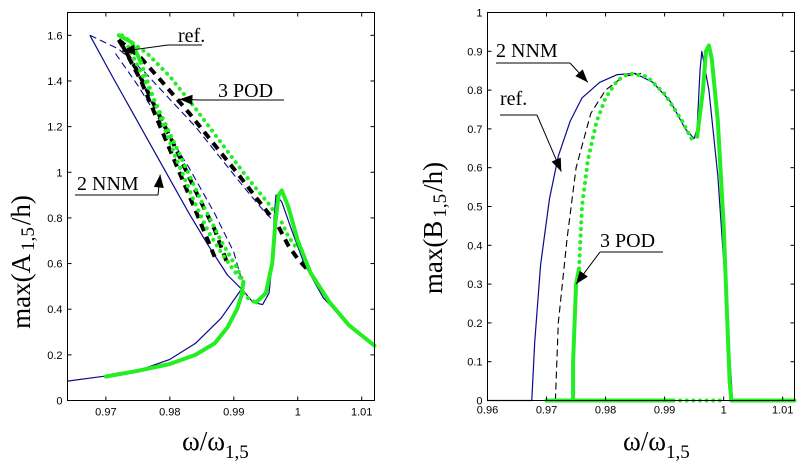 The width and height of the screenshot is (801, 468). What do you see at coordinates (54, 128) in the screenshot?
I see `y-tick-label: 1.2` at bounding box center [54, 128].